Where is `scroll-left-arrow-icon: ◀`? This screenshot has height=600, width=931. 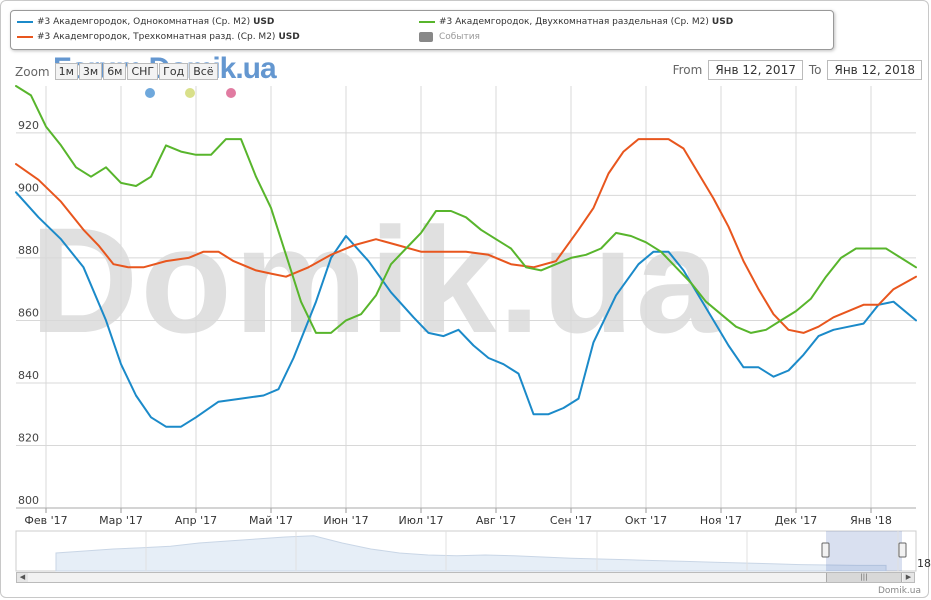
scroll-left-arrow-icon: ◀ is located at coordinates (22, 577).